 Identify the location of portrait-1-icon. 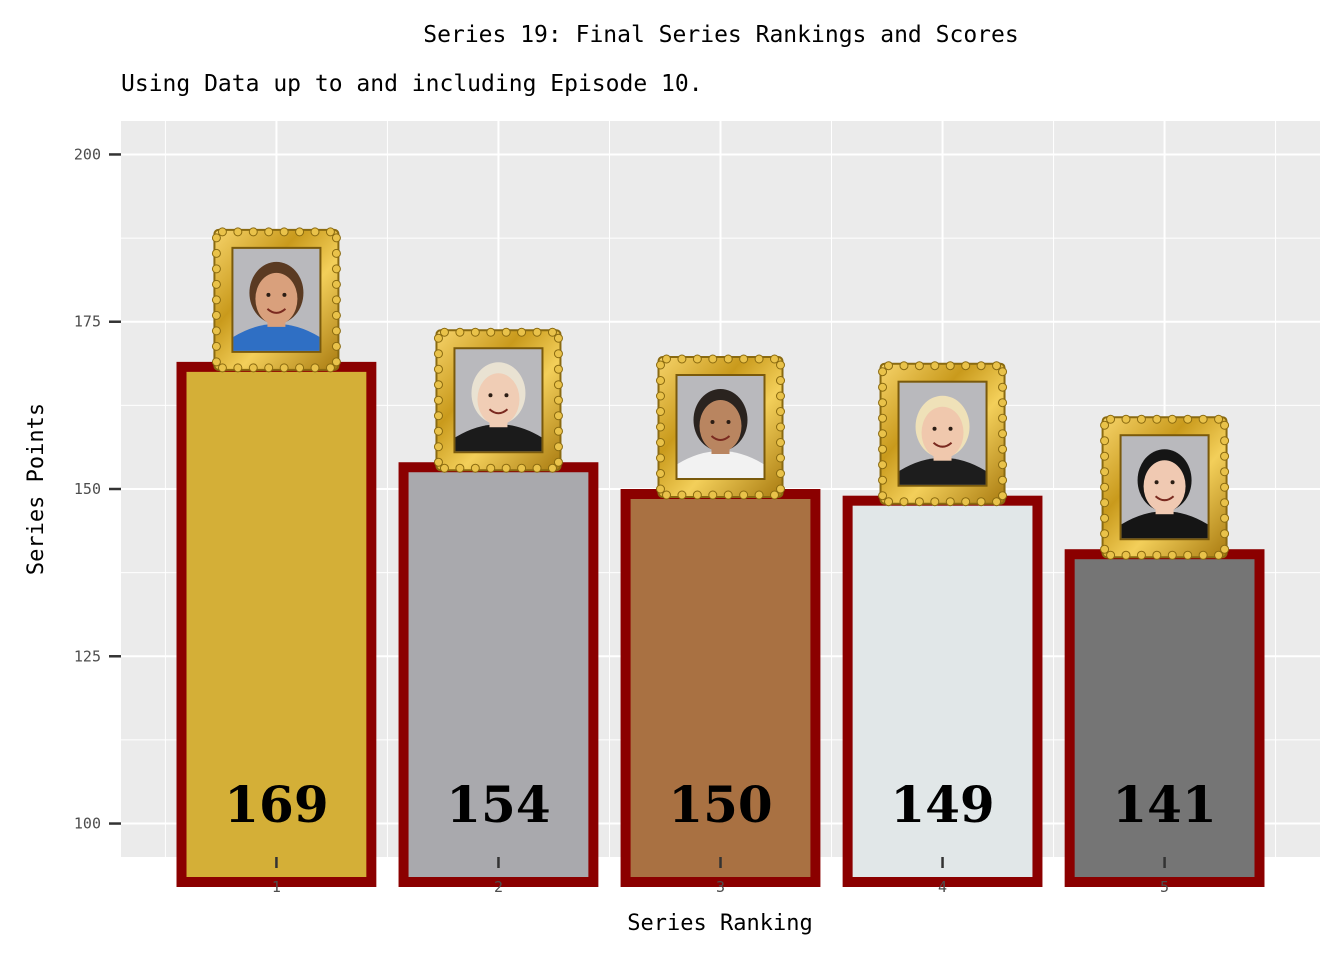
(276, 300).